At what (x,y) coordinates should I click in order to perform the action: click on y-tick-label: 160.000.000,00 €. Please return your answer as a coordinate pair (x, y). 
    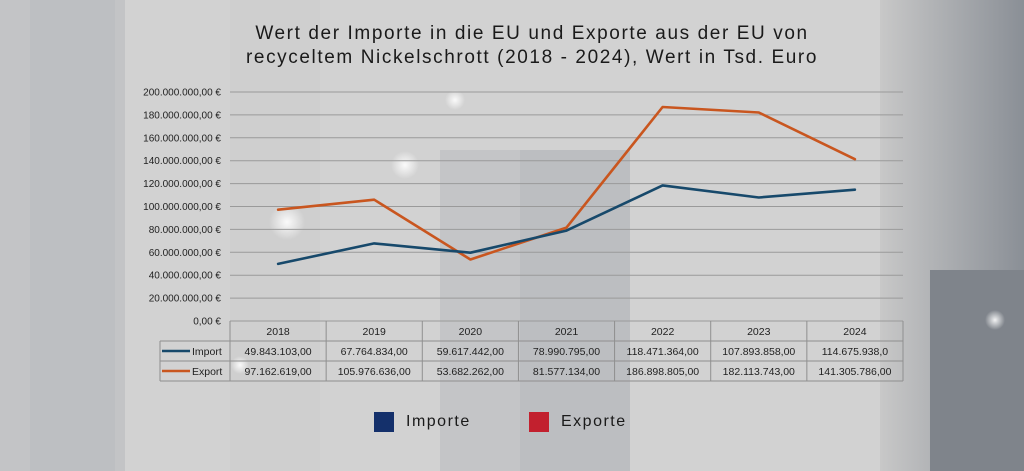
    Looking at the image, I should click on (182, 138).